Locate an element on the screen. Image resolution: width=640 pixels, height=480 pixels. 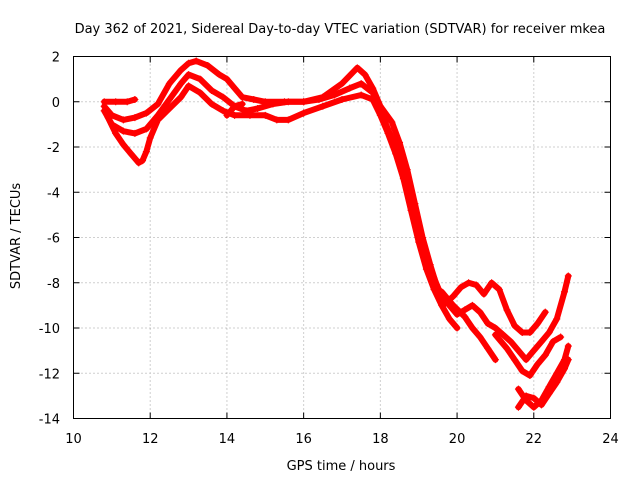
x-tick-label: 10 is located at coordinates (73, 439).